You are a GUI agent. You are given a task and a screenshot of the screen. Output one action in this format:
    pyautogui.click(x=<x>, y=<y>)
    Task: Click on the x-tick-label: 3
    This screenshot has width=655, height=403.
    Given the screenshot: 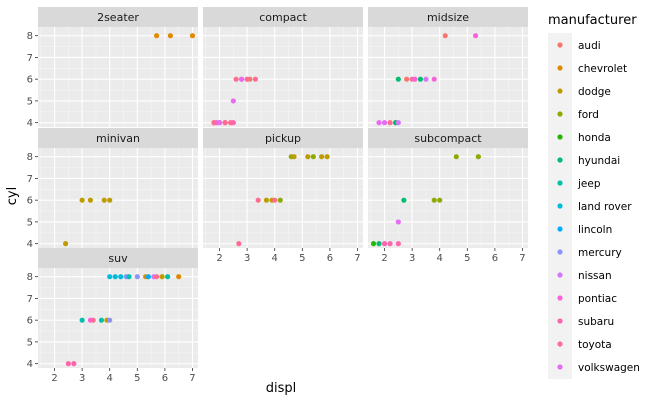 What is the action you would take?
    pyautogui.click(x=412, y=258)
    